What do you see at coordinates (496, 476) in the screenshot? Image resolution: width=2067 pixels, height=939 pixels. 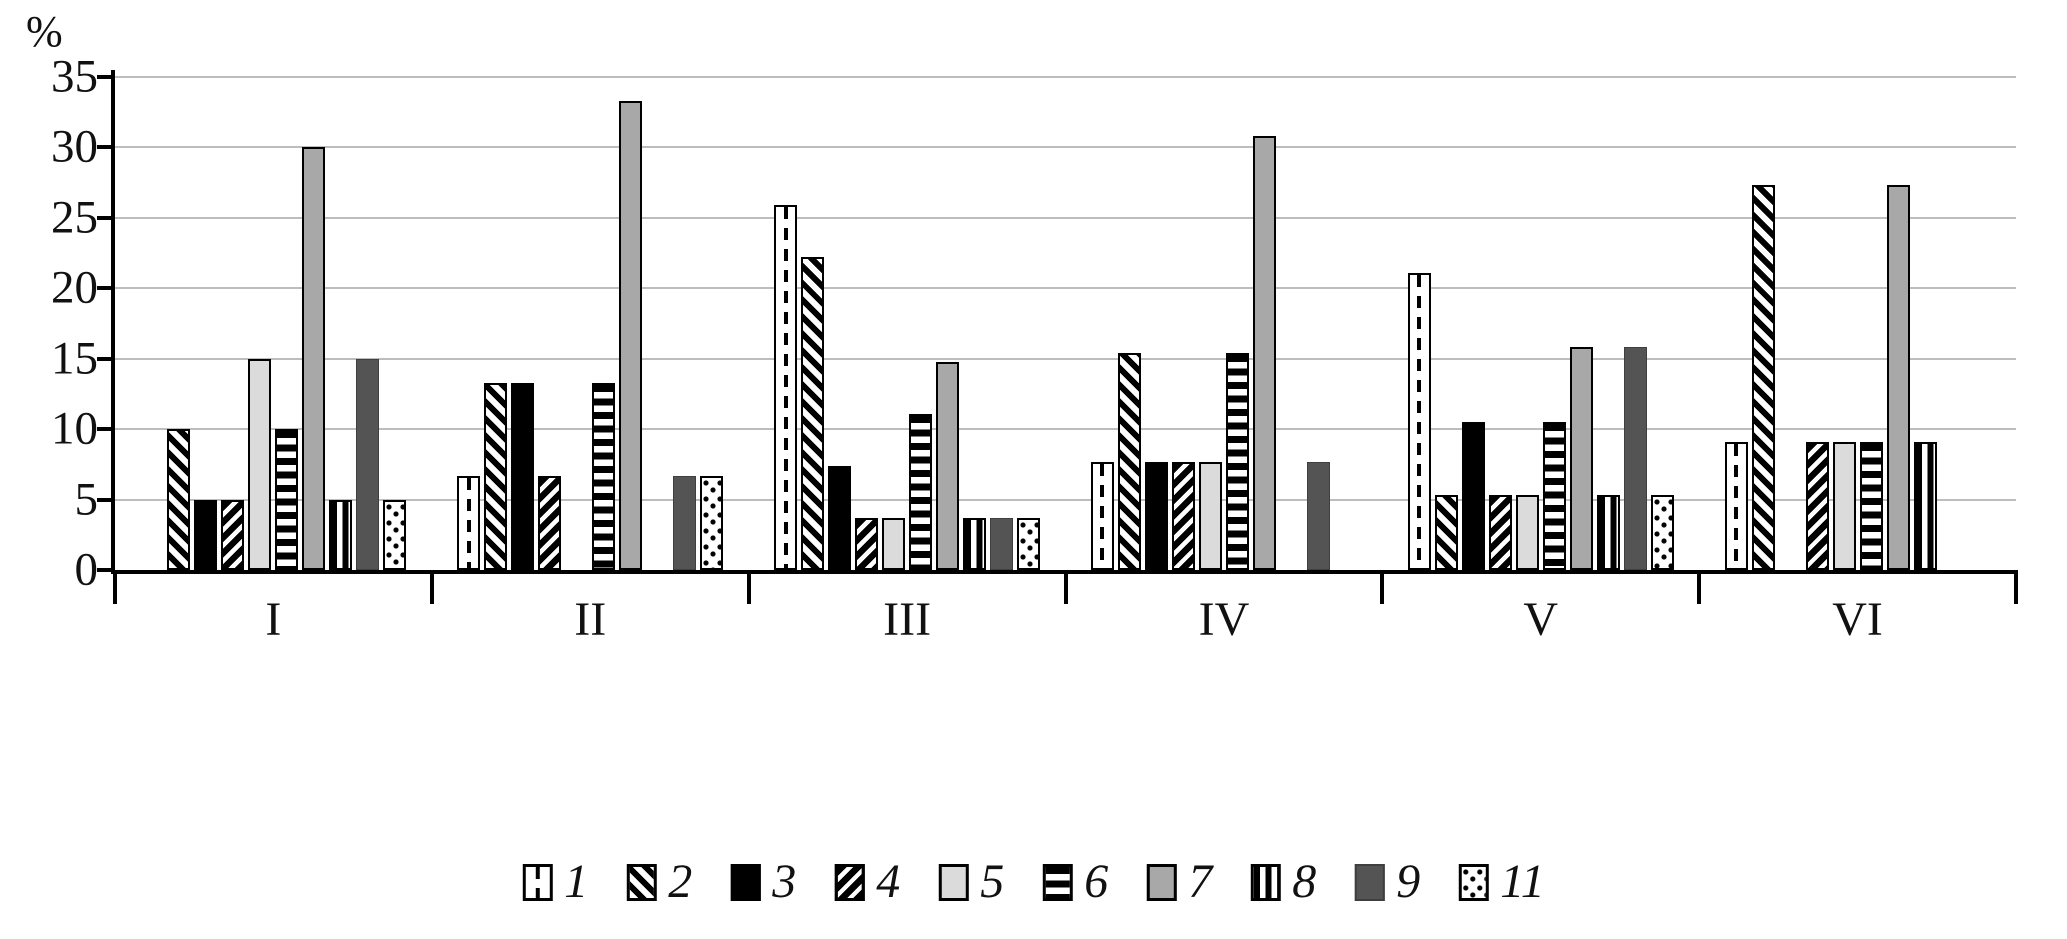 I see `bar-series-2-group-II` at bounding box center [496, 476].